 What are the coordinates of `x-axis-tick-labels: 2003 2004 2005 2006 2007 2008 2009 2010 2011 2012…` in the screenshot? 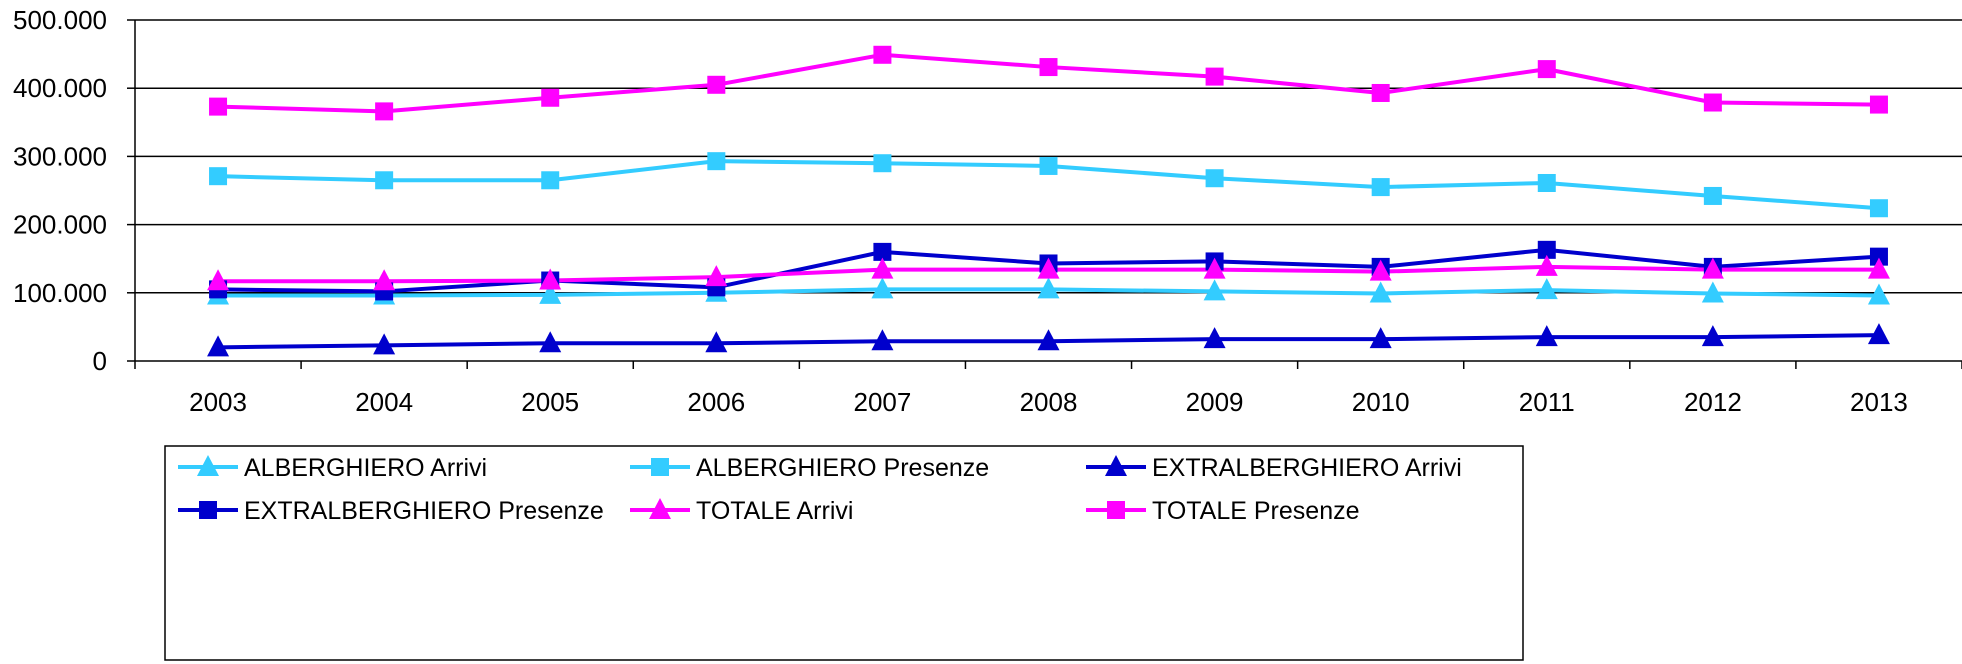 It's located at (1048, 402).